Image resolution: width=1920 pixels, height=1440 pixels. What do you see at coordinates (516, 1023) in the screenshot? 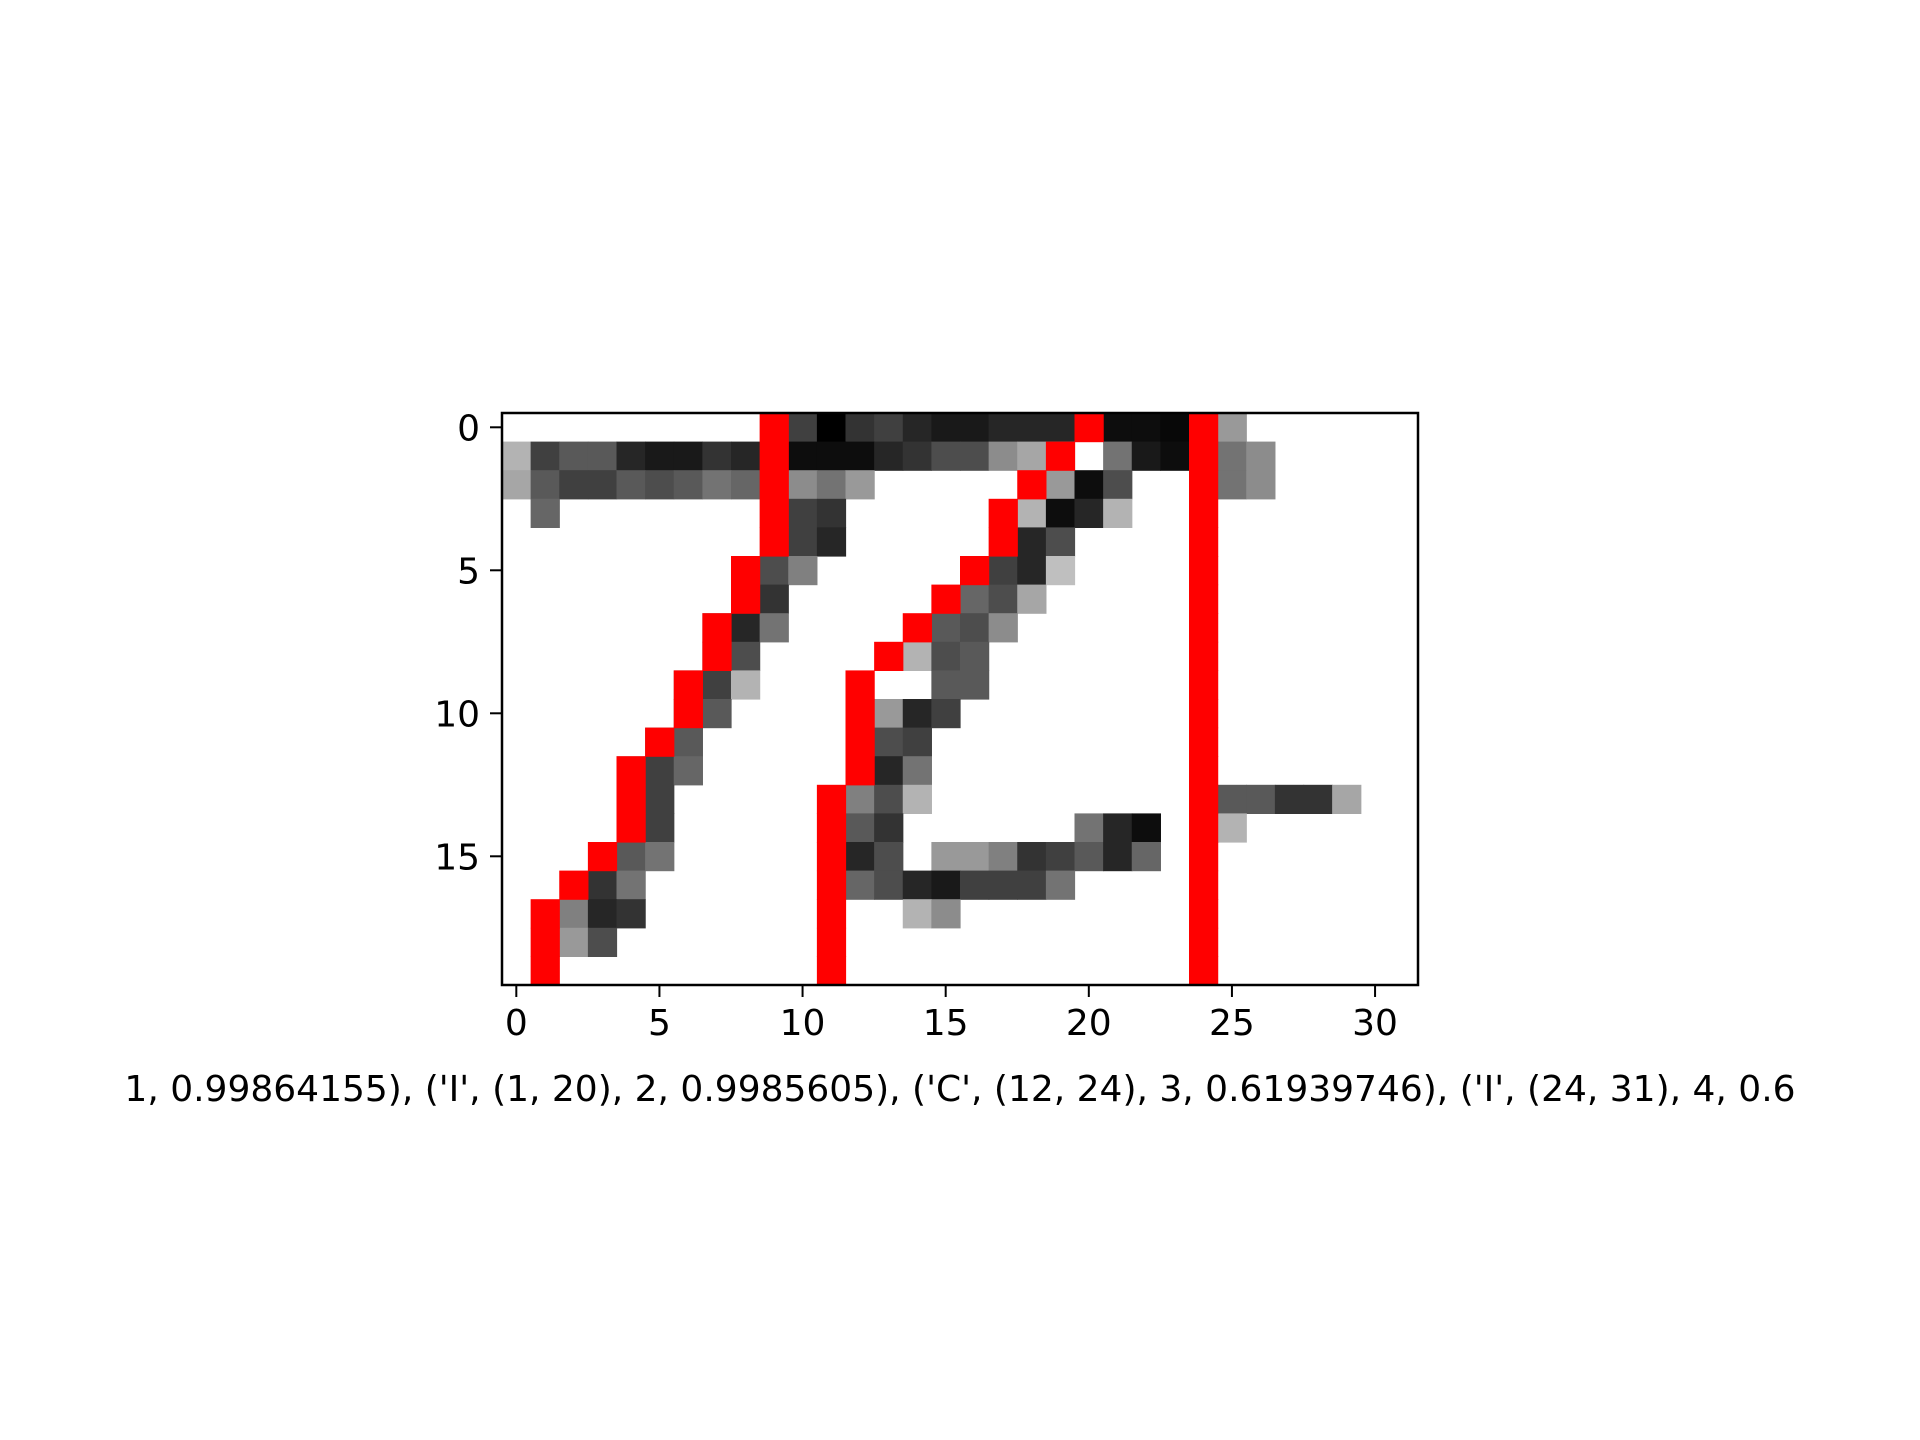
I see `x-tick-label: 0` at bounding box center [516, 1023].